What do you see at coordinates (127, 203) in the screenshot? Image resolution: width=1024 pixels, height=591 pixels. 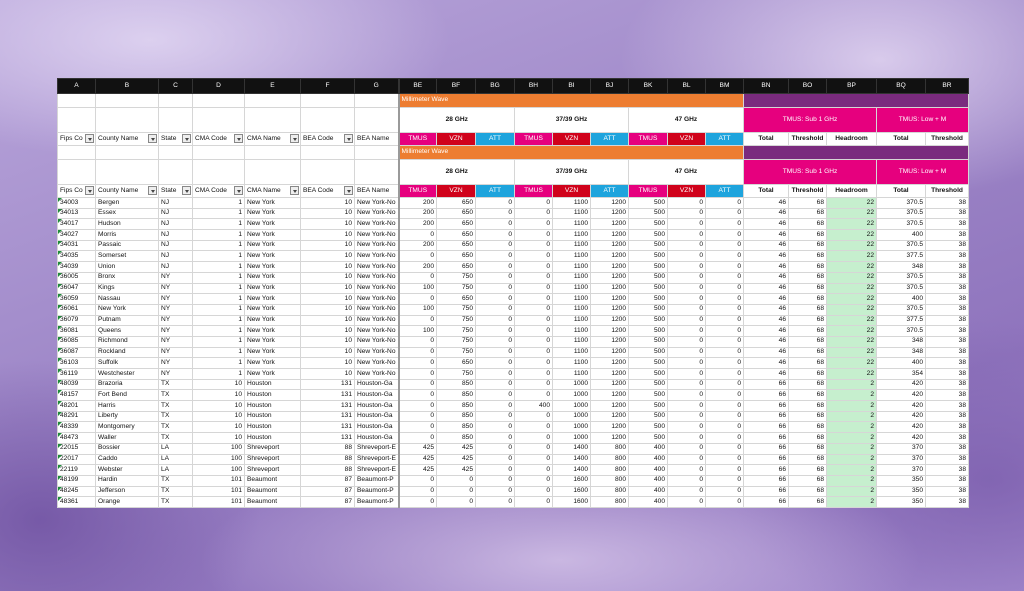 I see `data-cell: Bergen` at bounding box center [127, 203].